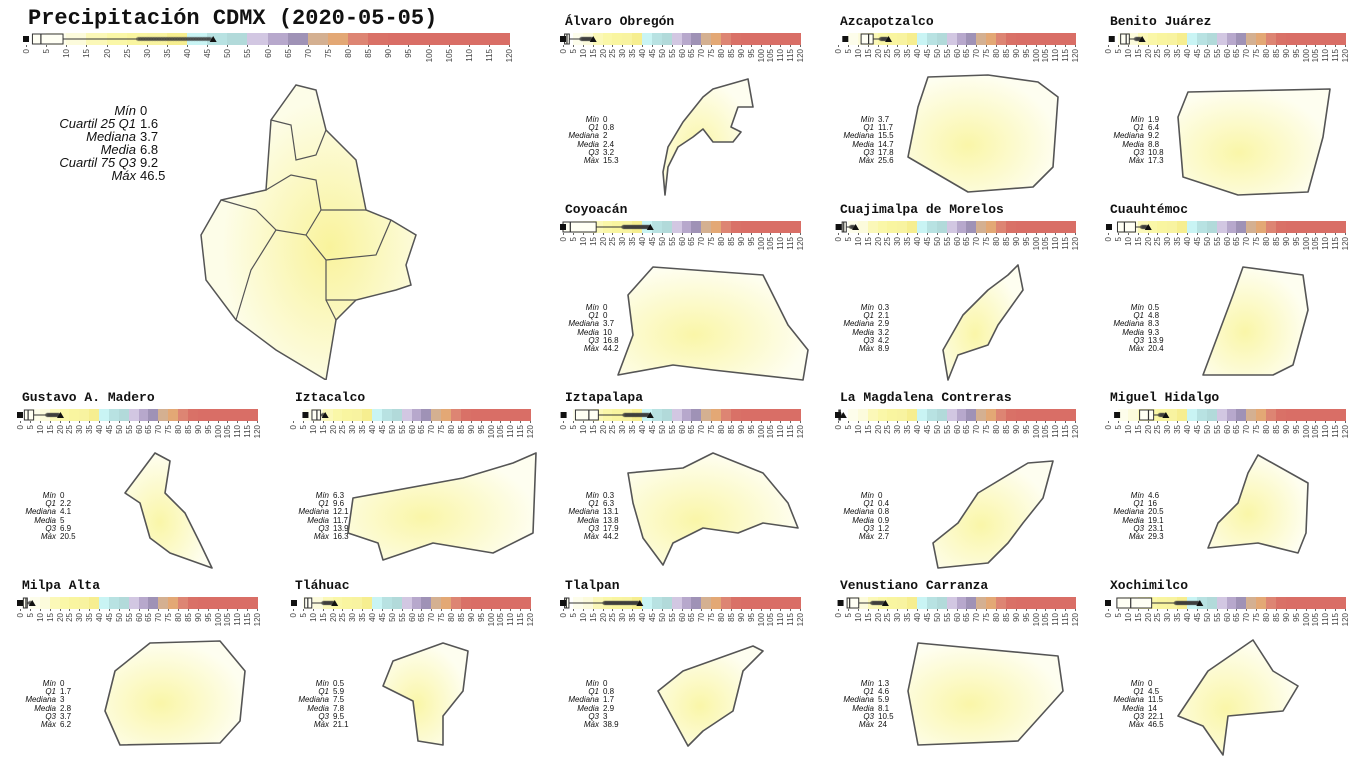  Describe the element at coordinates (1255, 321) in the screenshot. I see `borough-outline` at that location.